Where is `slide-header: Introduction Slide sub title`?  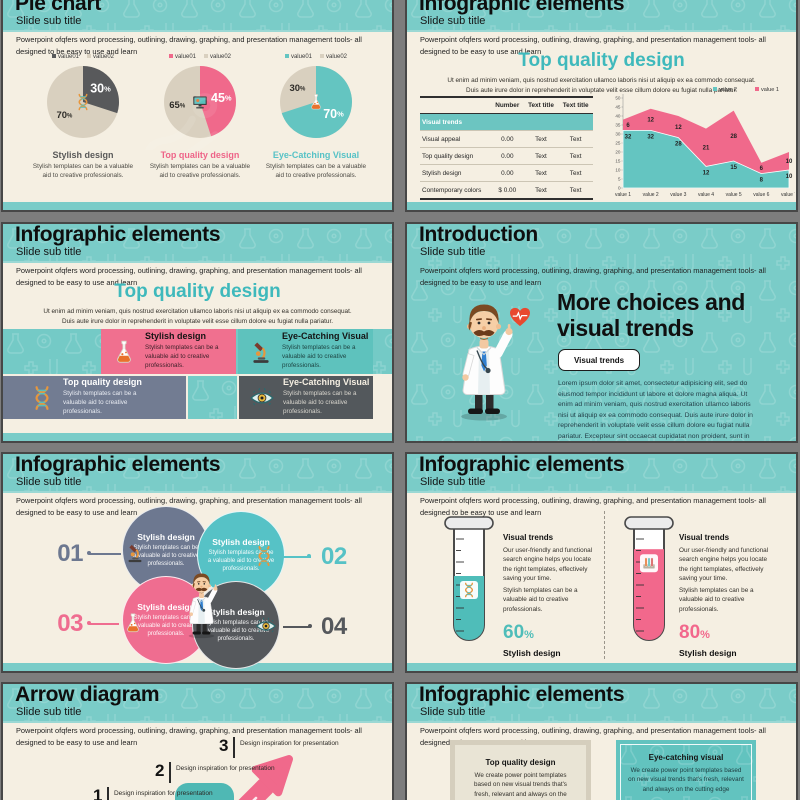 slide-header: Introduction Slide sub title is located at coordinates (601, 242).